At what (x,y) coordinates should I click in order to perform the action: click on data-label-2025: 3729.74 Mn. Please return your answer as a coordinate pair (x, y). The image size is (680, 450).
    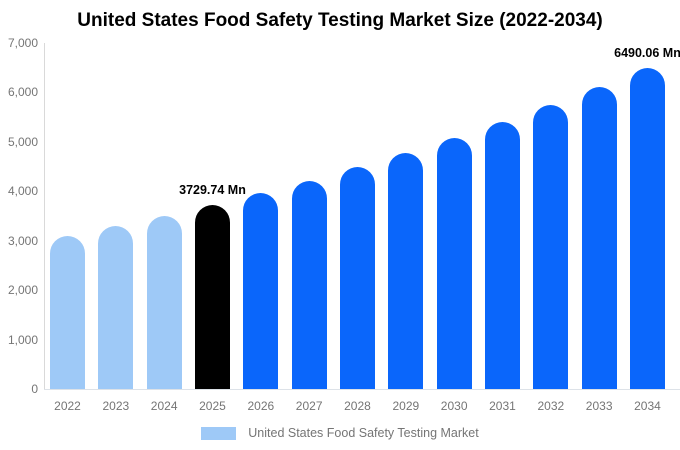
    Looking at the image, I should click on (212, 189).